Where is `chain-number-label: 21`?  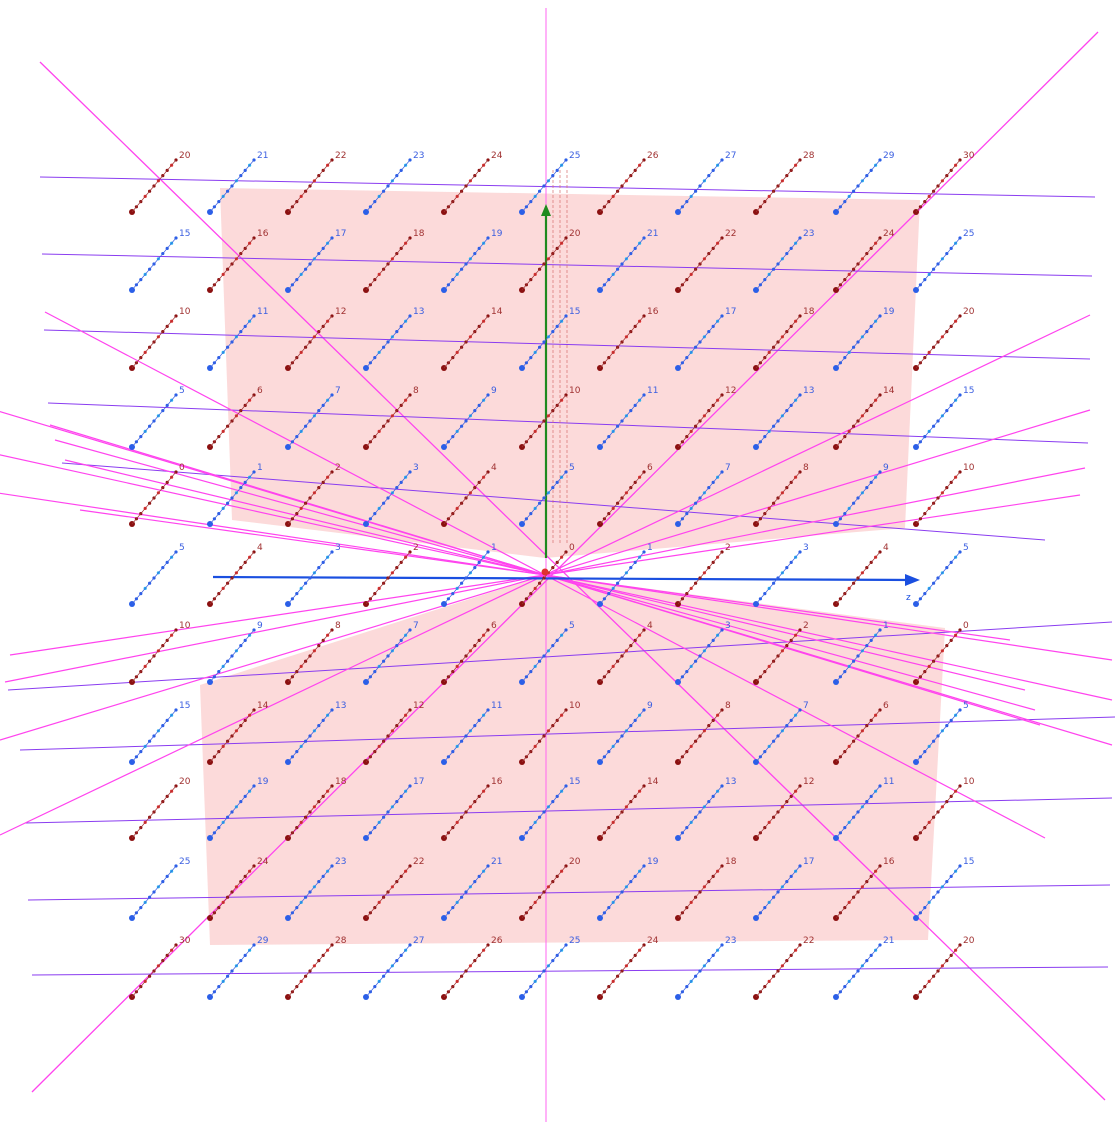 chain-number-label: 21 is located at coordinates (888, 941).